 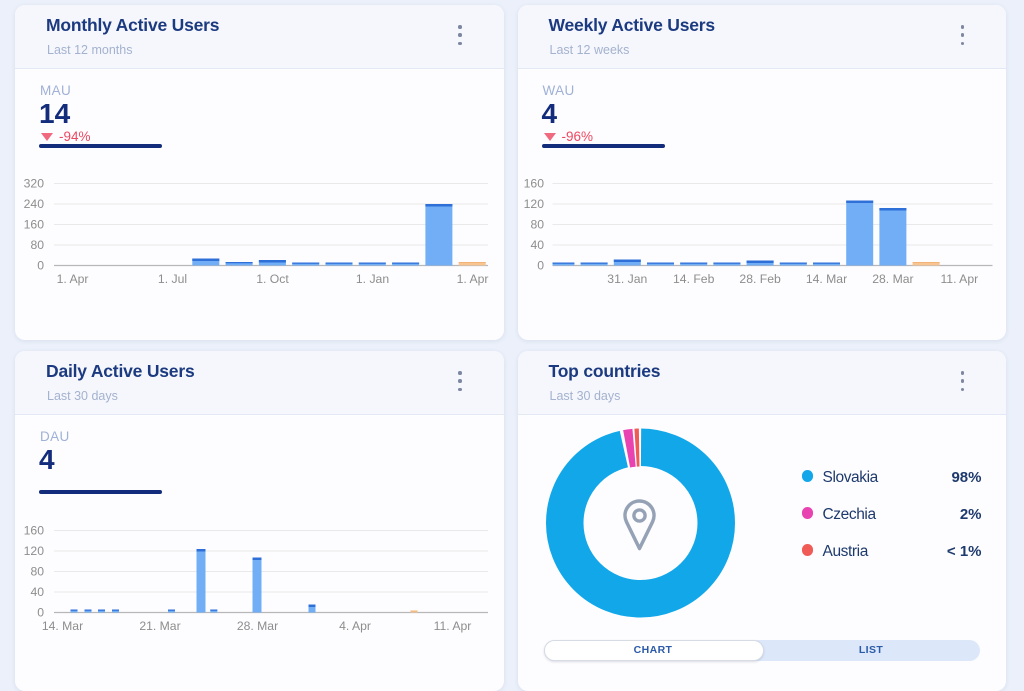 I want to click on svg-text: 320, so click(x=34, y=184).